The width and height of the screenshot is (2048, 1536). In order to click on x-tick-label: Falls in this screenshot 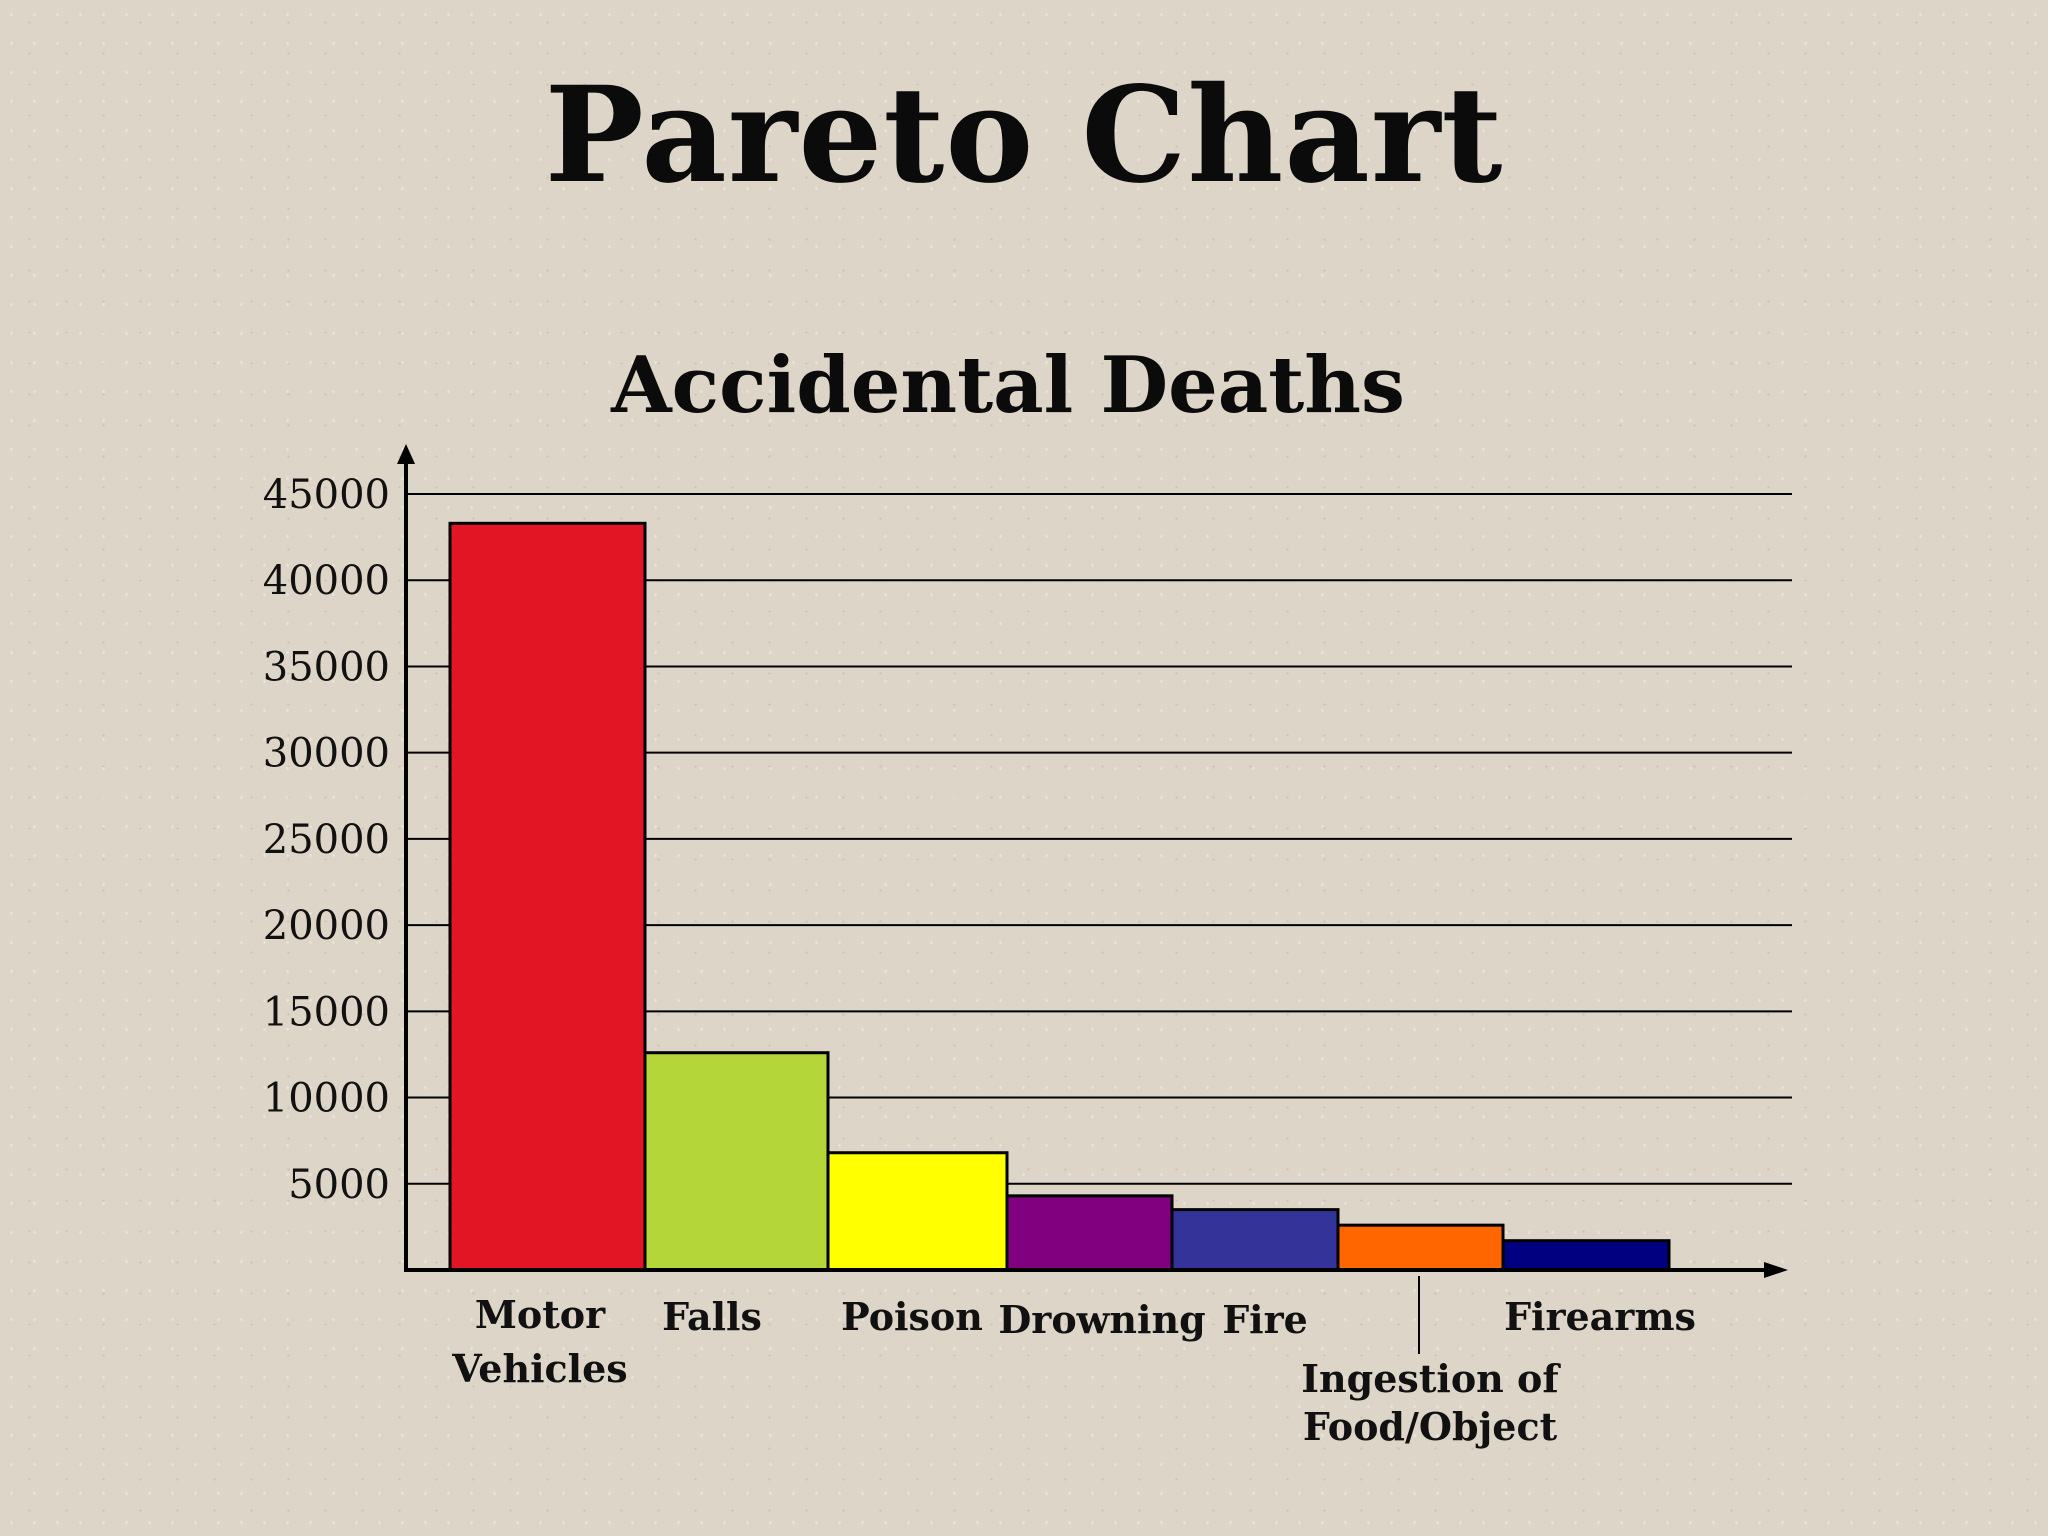, I will do `click(712, 1316)`.